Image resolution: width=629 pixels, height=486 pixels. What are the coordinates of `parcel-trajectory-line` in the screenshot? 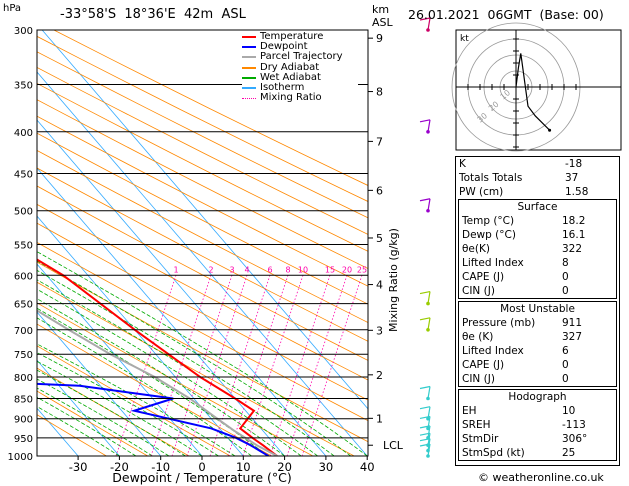 It's located at (157, 382).